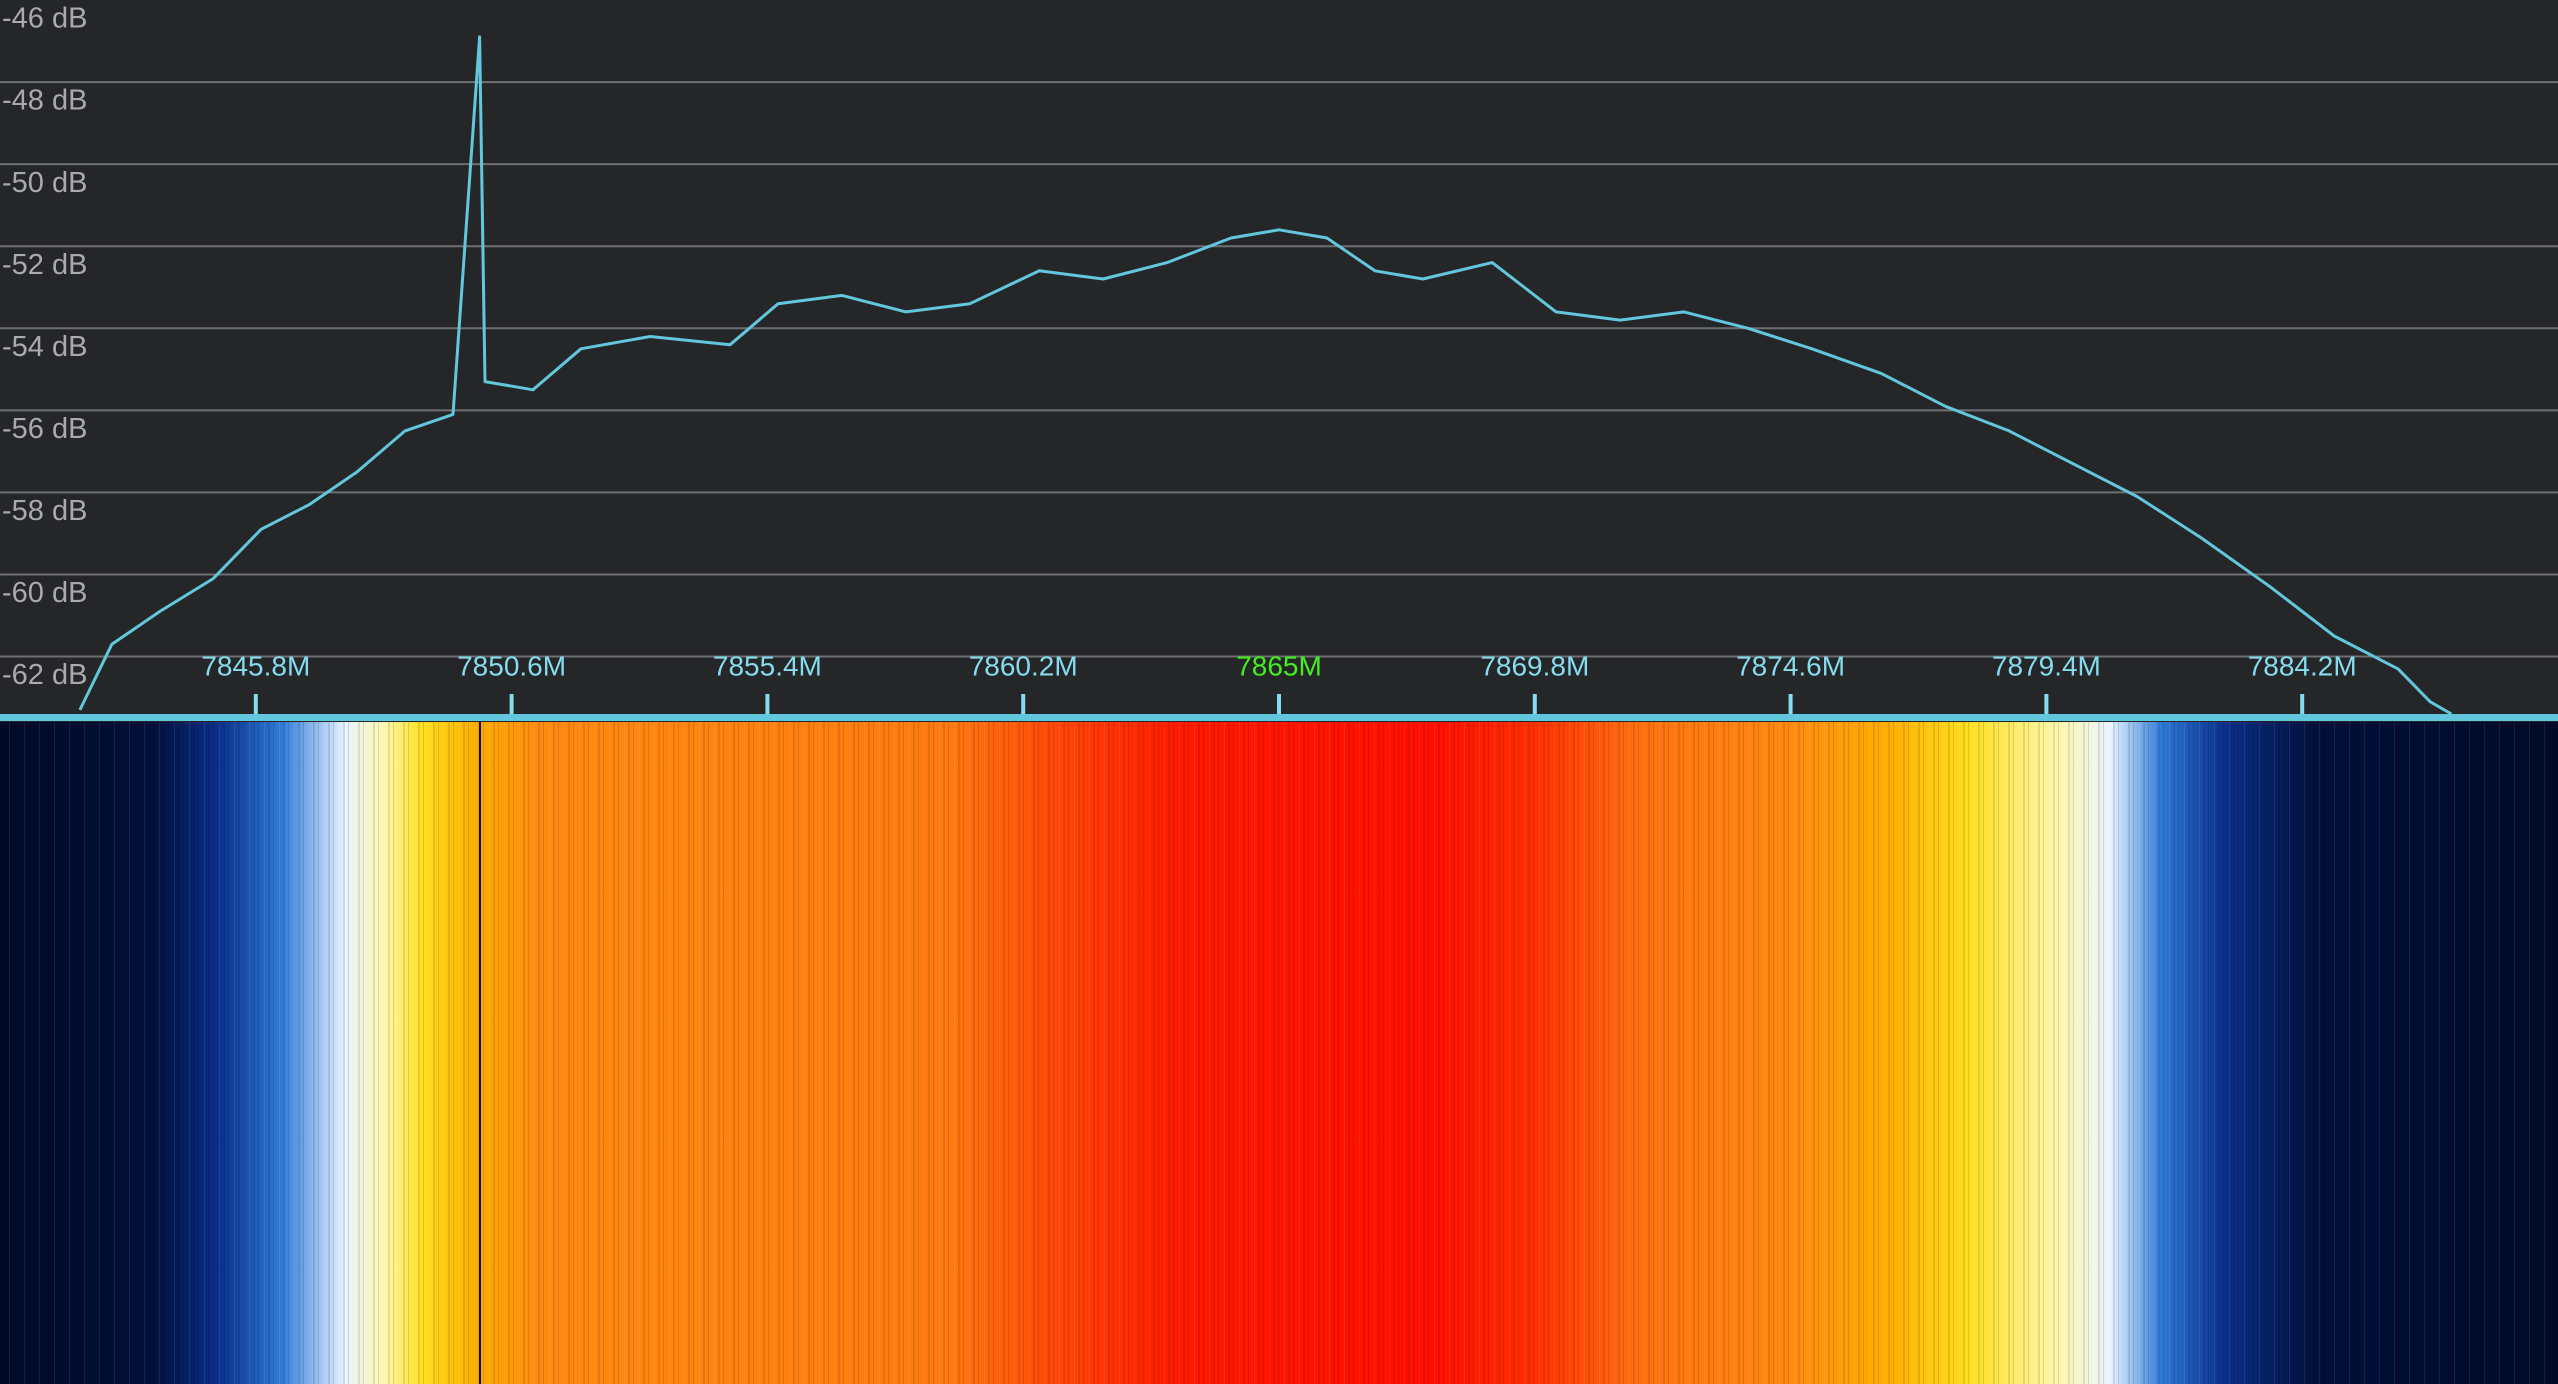 The width and height of the screenshot is (2558, 1384). What do you see at coordinates (1534, 665) in the screenshot?
I see `x-tick-label: 7869.8M` at bounding box center [1534, 665].